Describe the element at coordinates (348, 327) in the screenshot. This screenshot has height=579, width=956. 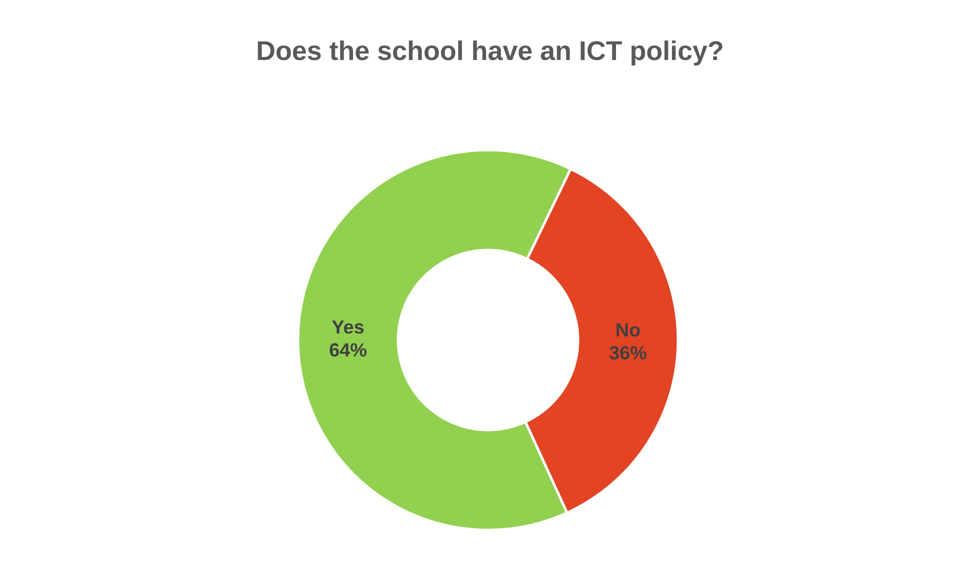
I see `slice-label: Yes` at that location.